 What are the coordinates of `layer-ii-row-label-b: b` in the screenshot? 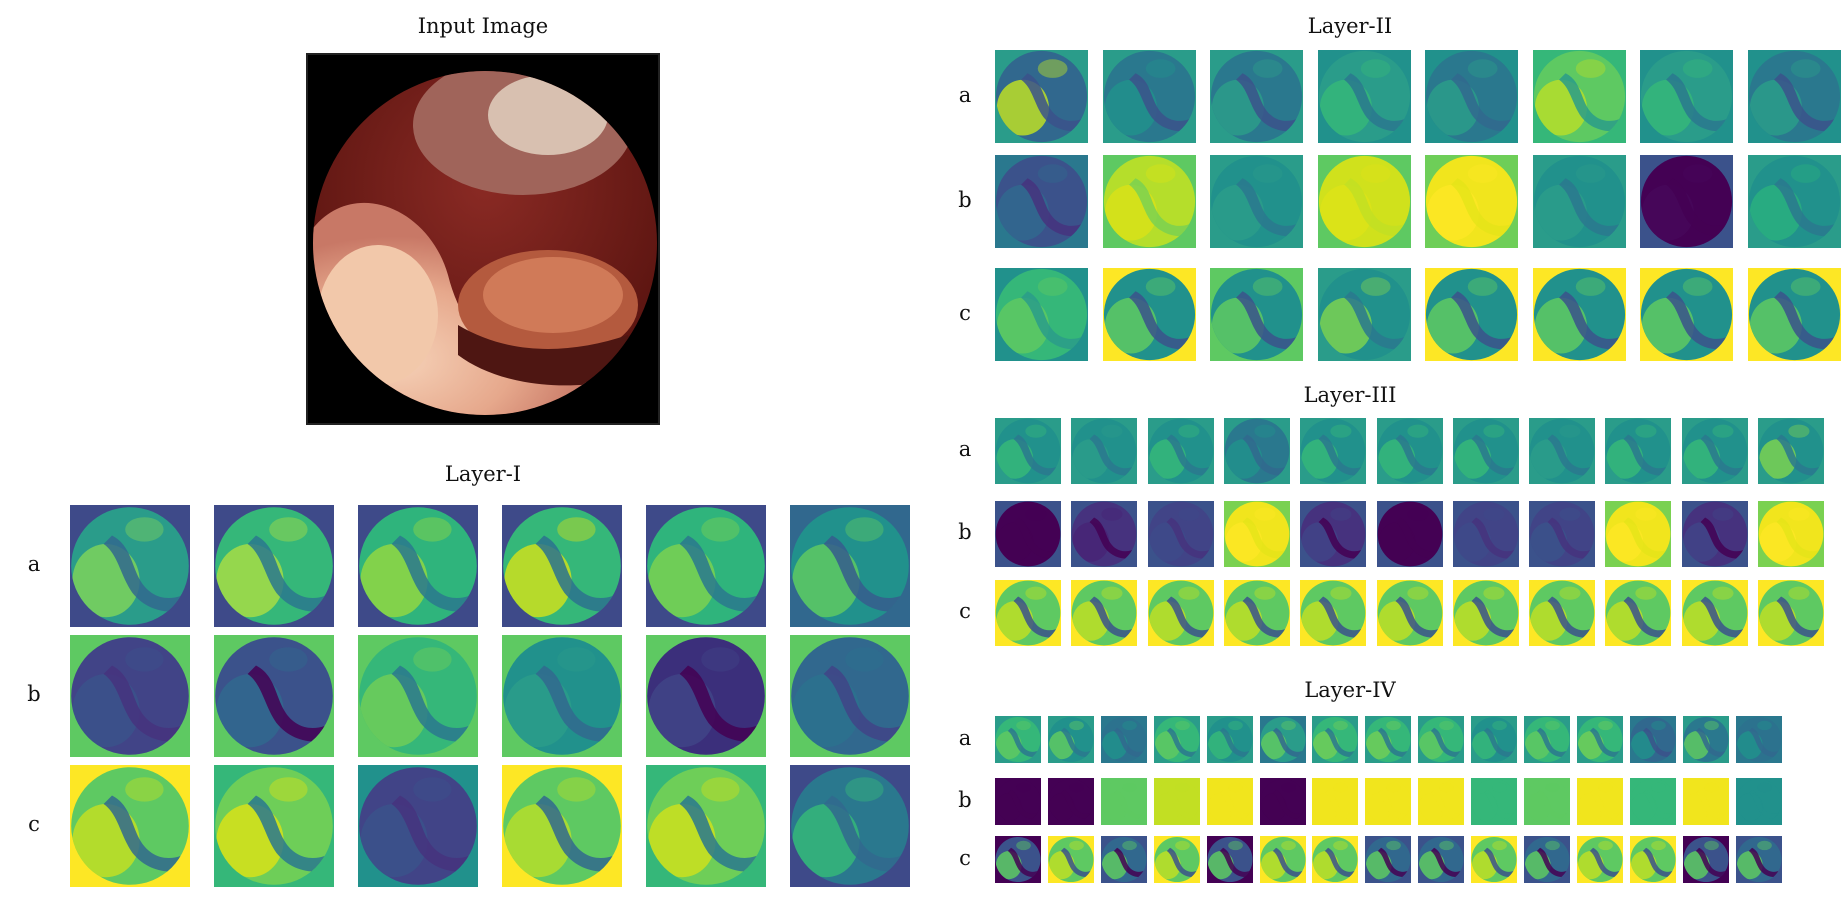 It's located at (965, 199).